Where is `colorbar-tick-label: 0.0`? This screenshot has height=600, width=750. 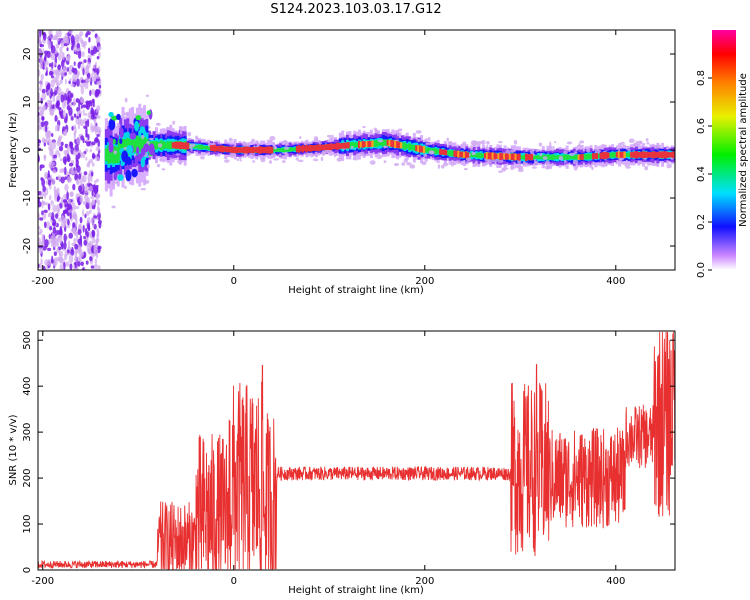
colorbar-tick-label: 0.0 is located at coordinates (701, 270).